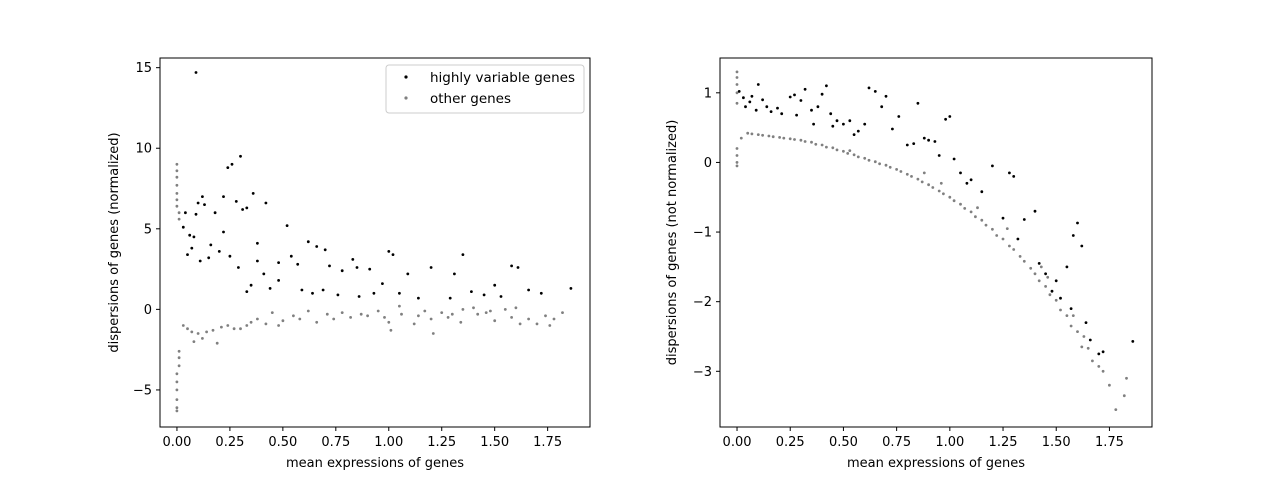  I want to click on right-y-tick-label: 0, so click(708, 163).